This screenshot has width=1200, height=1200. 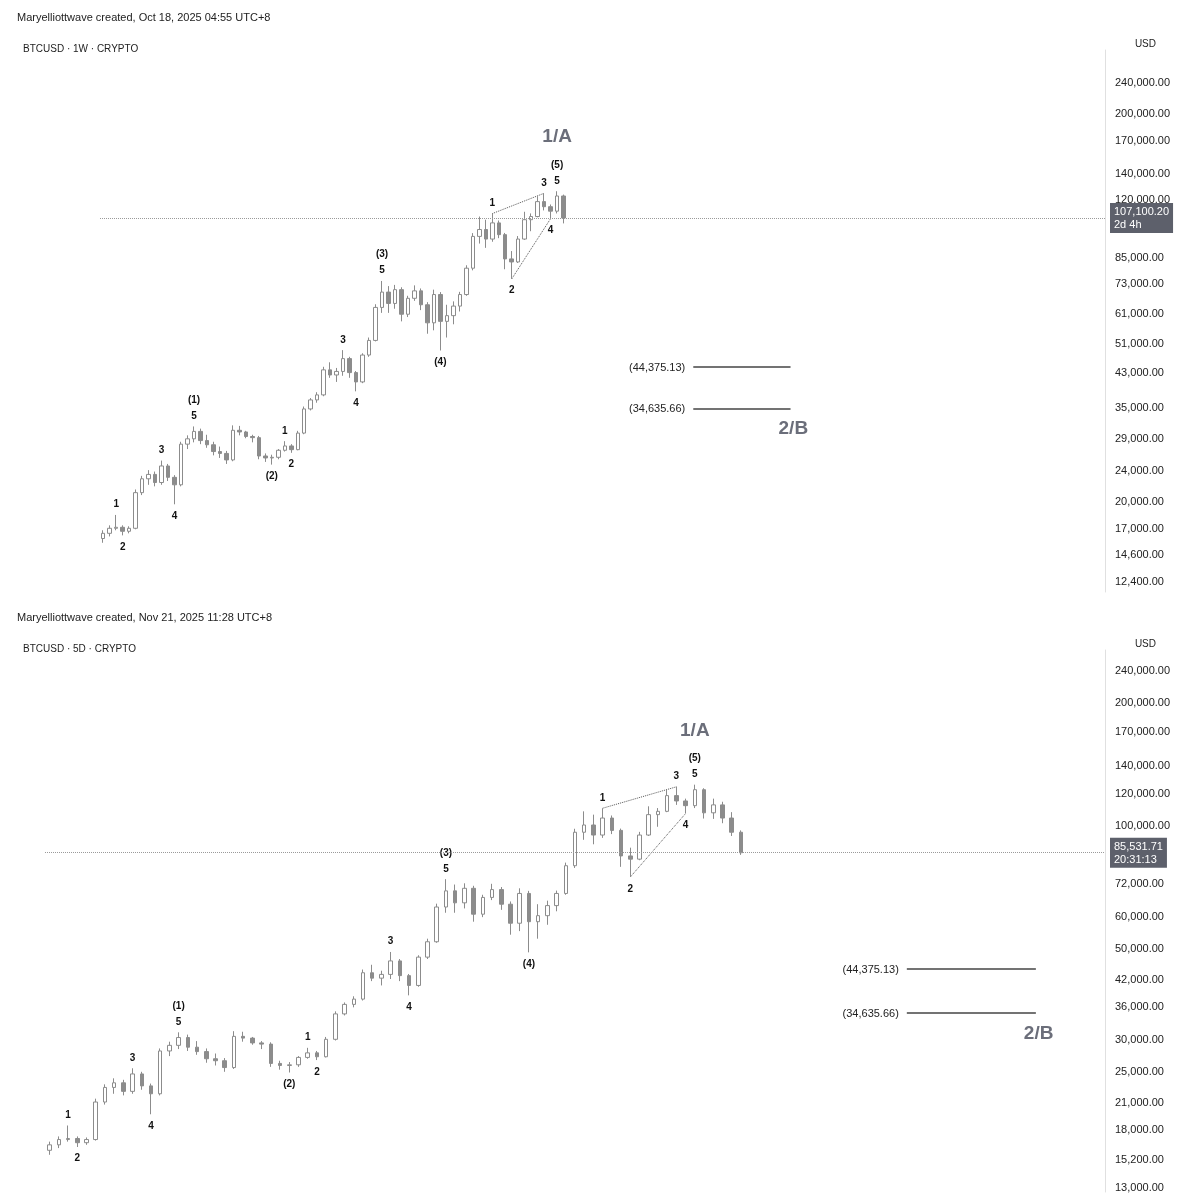 What do you see at coordinates (557, 164) in the screenshot?
I see `annotation: (5)` at bounding box center [557, 164].